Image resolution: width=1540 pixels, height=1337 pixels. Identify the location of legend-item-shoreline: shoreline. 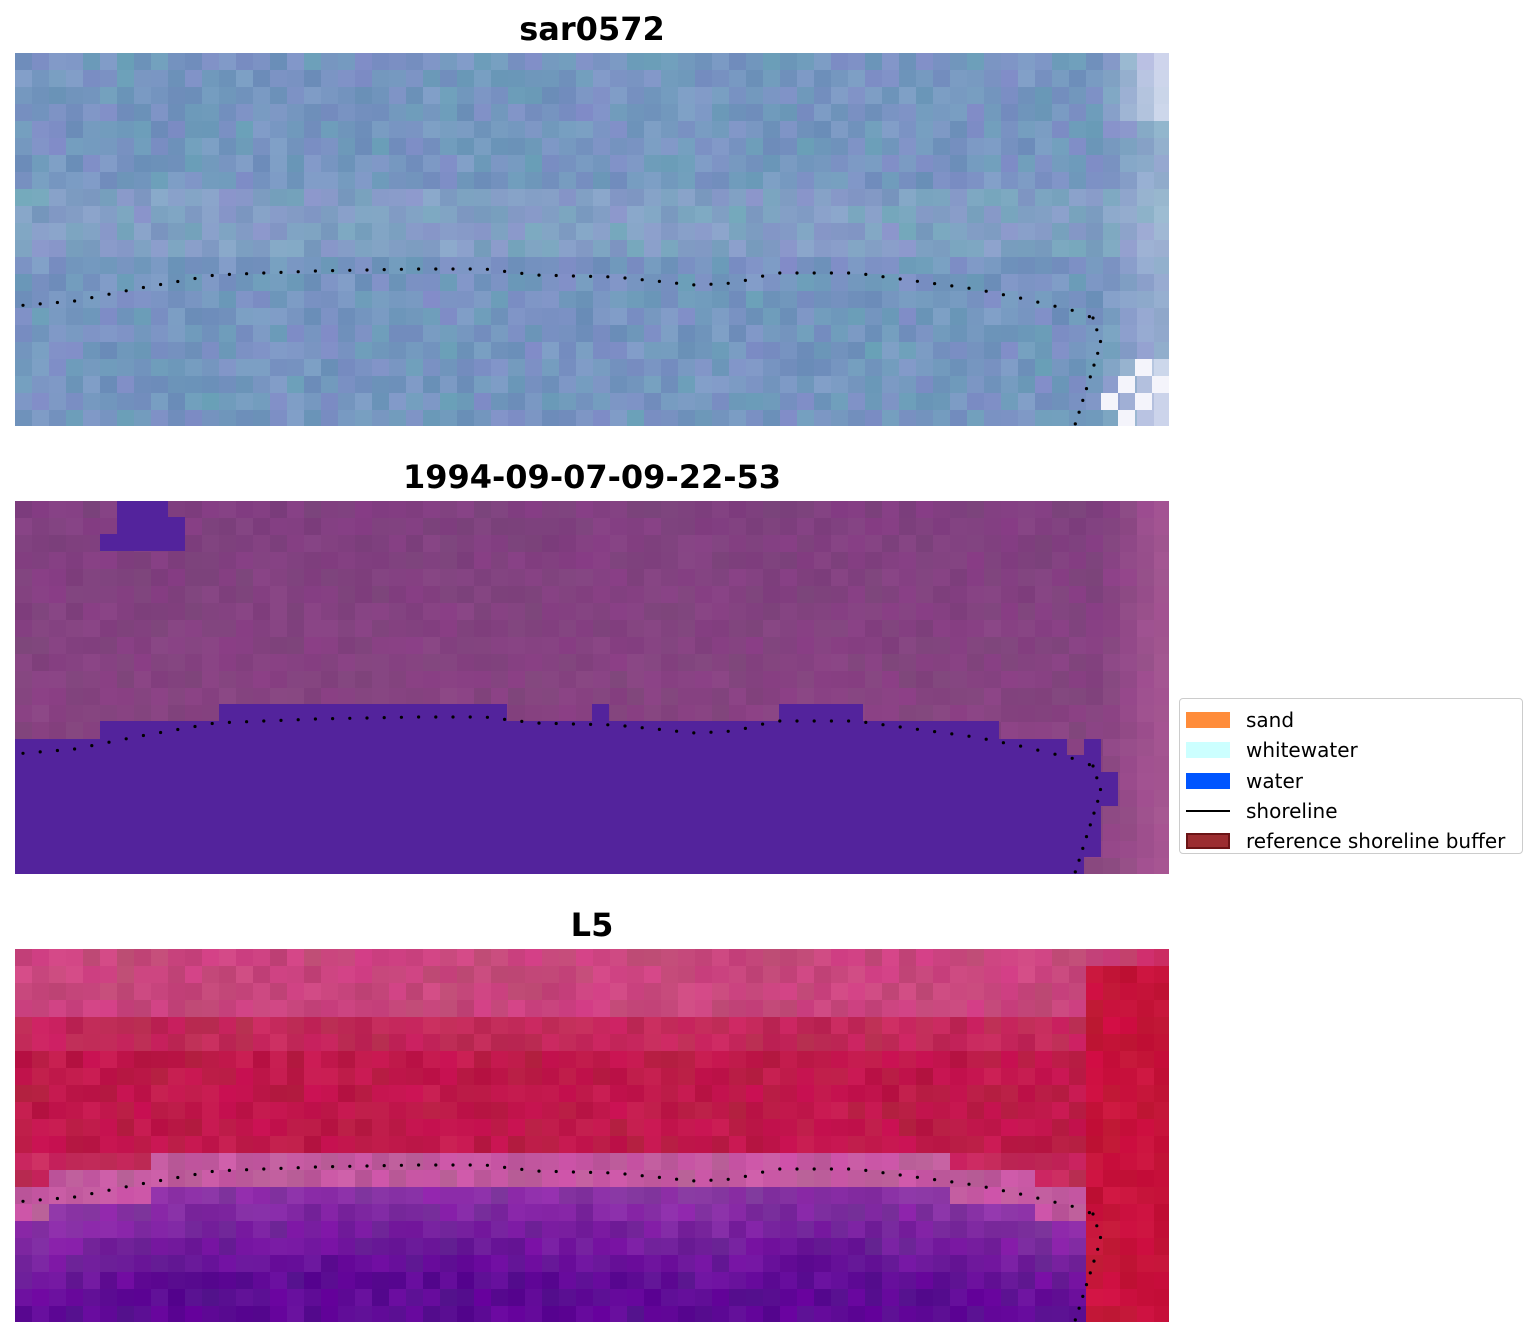
(1351, 811).